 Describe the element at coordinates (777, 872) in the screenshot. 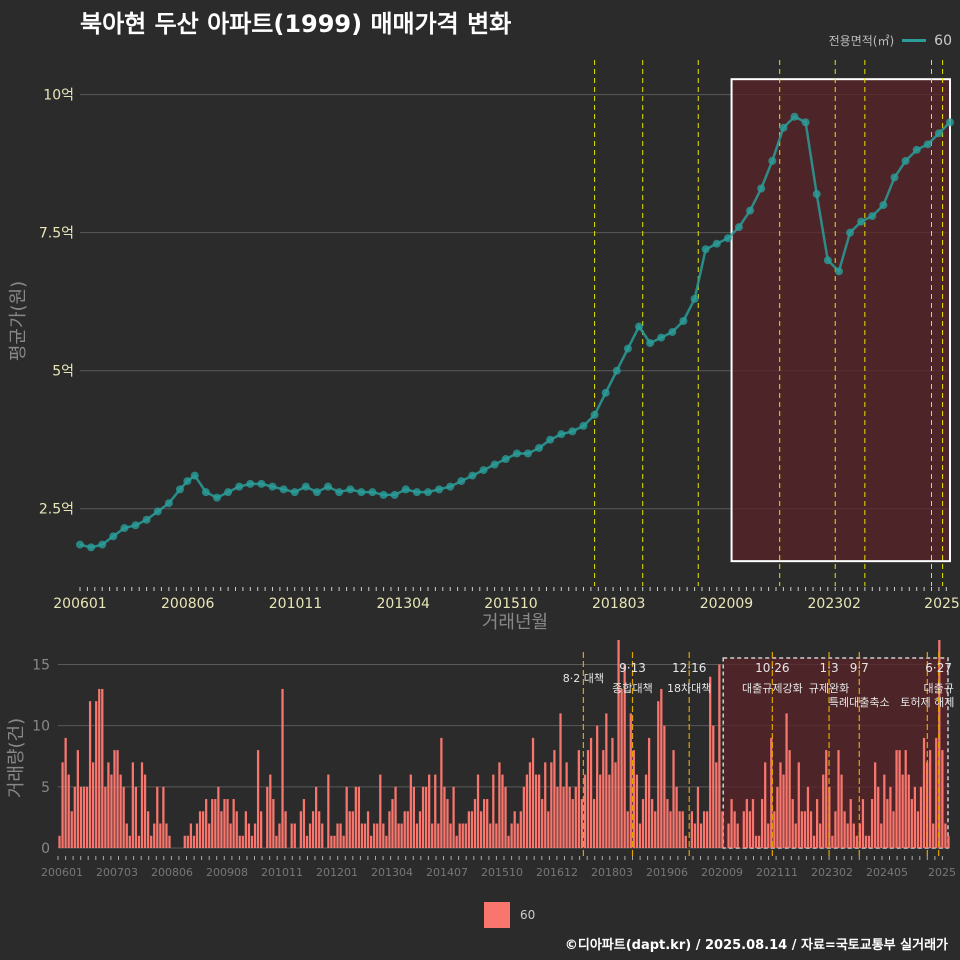

I see `x-tick-label: 202111` at that location.